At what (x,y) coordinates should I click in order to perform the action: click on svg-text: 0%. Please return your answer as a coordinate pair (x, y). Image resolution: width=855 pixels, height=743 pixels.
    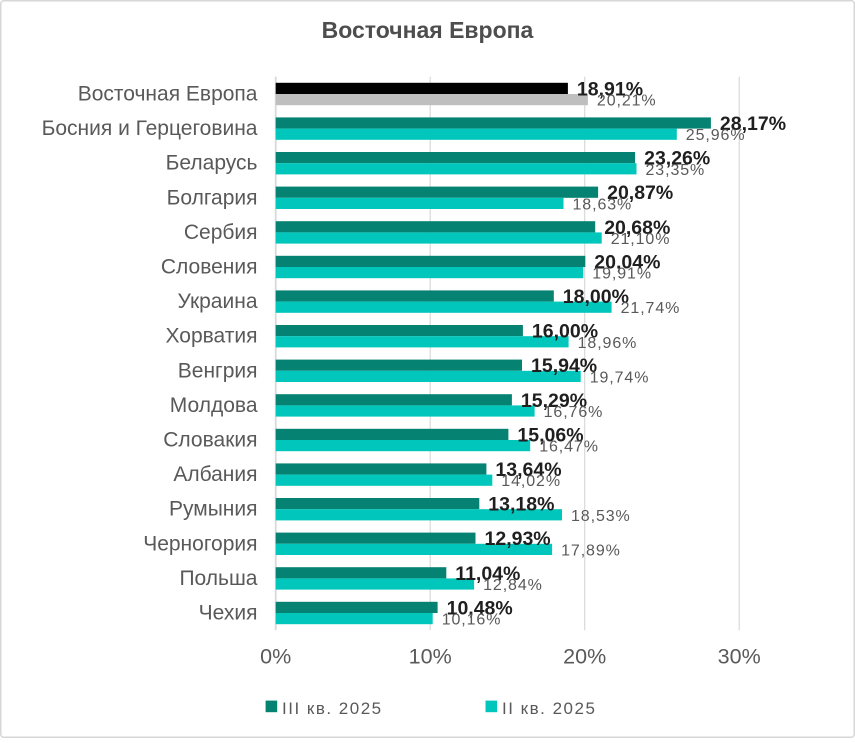
    Looking at the image, I should click on (275, 656).